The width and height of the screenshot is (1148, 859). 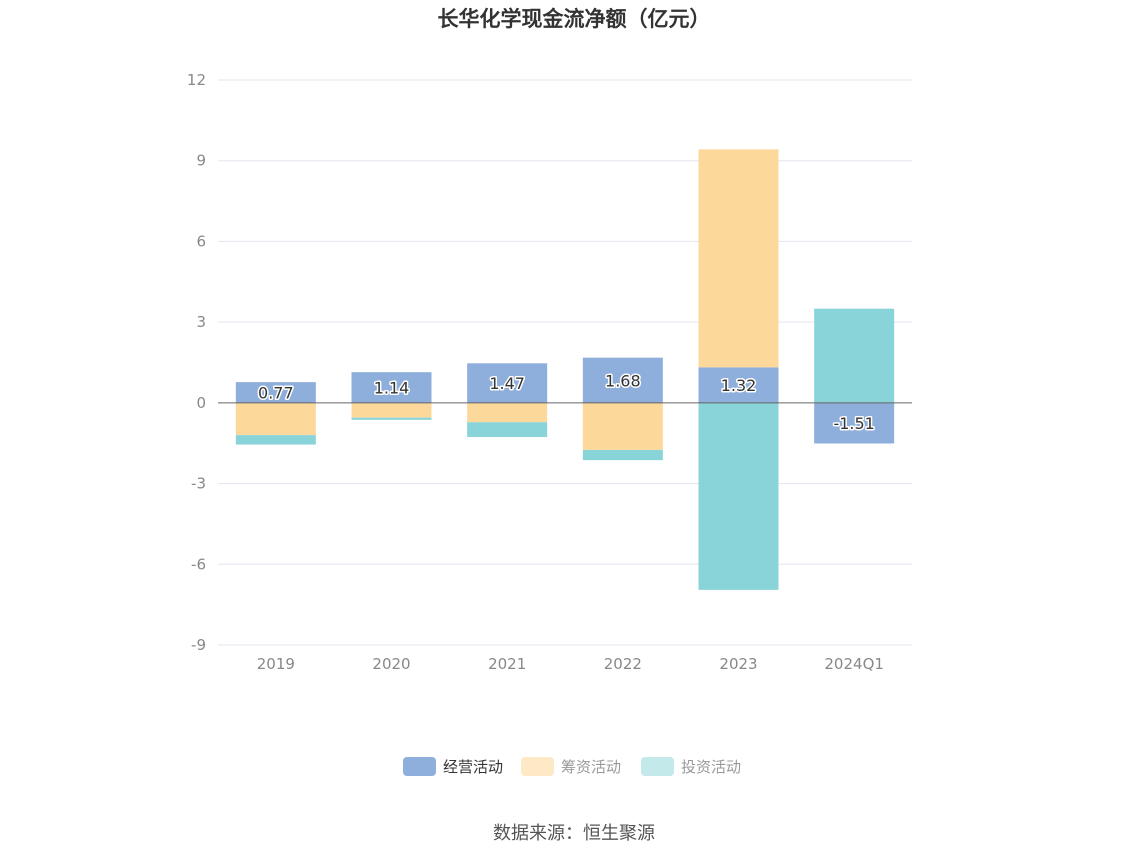 What do you see at coordinates (198, 645) in the screenshot?
I see `y-tick-label: -9` at bounding box center [198, 645].